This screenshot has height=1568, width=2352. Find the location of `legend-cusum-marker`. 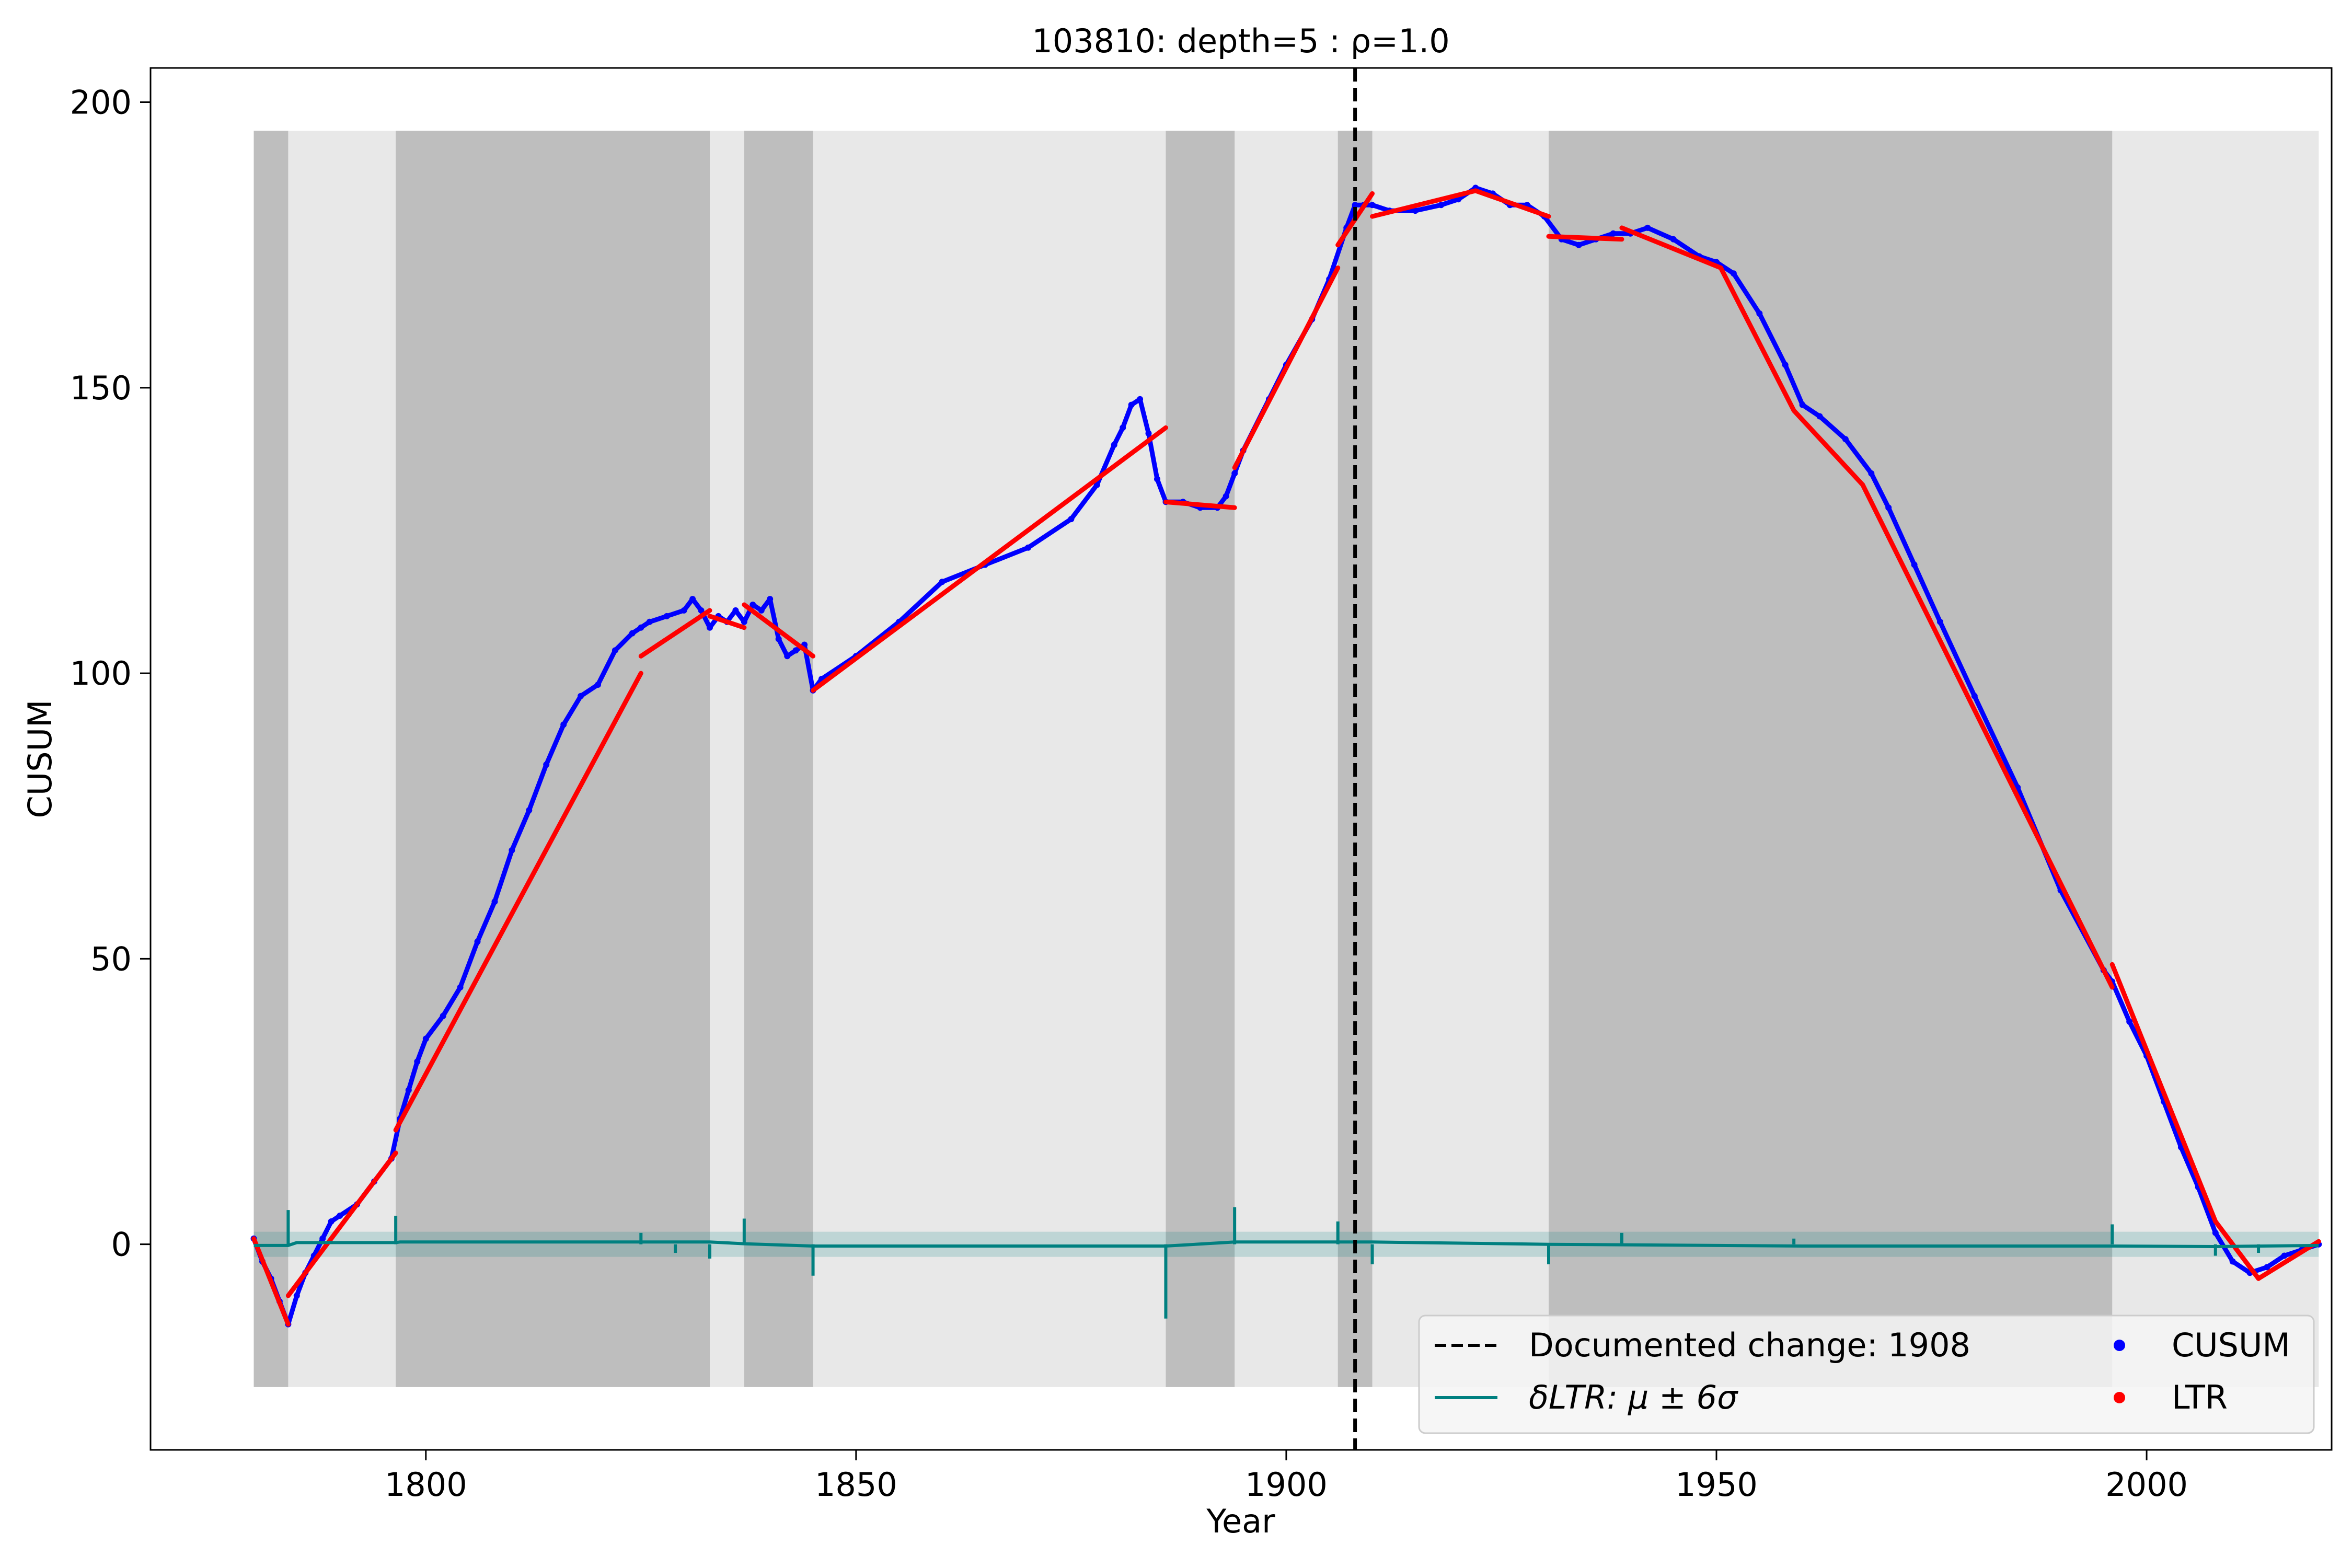

legend-cusum-marker is located at coordinates (2119, 1345).